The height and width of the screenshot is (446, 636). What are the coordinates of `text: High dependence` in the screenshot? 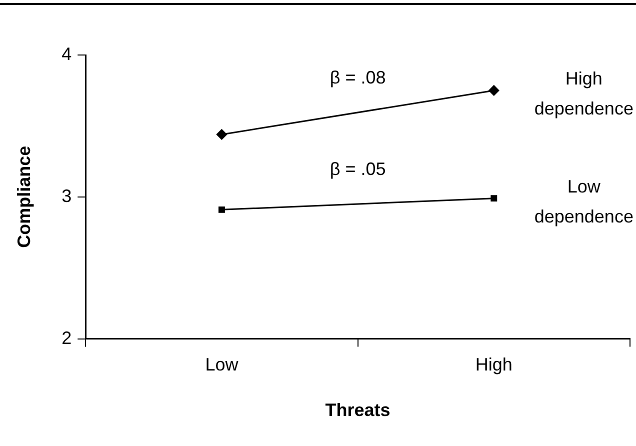 It's located at (584, 93).